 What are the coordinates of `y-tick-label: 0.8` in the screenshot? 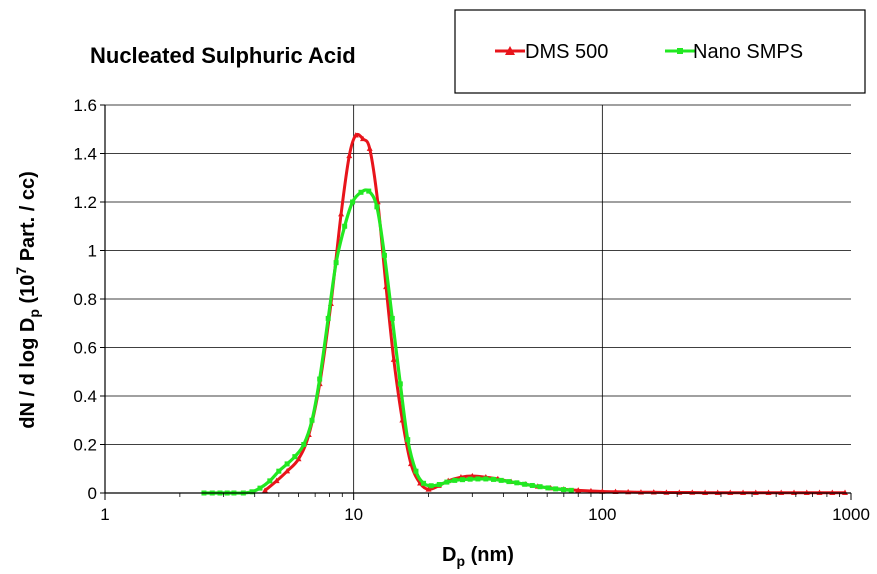 It's located at (85, 299).